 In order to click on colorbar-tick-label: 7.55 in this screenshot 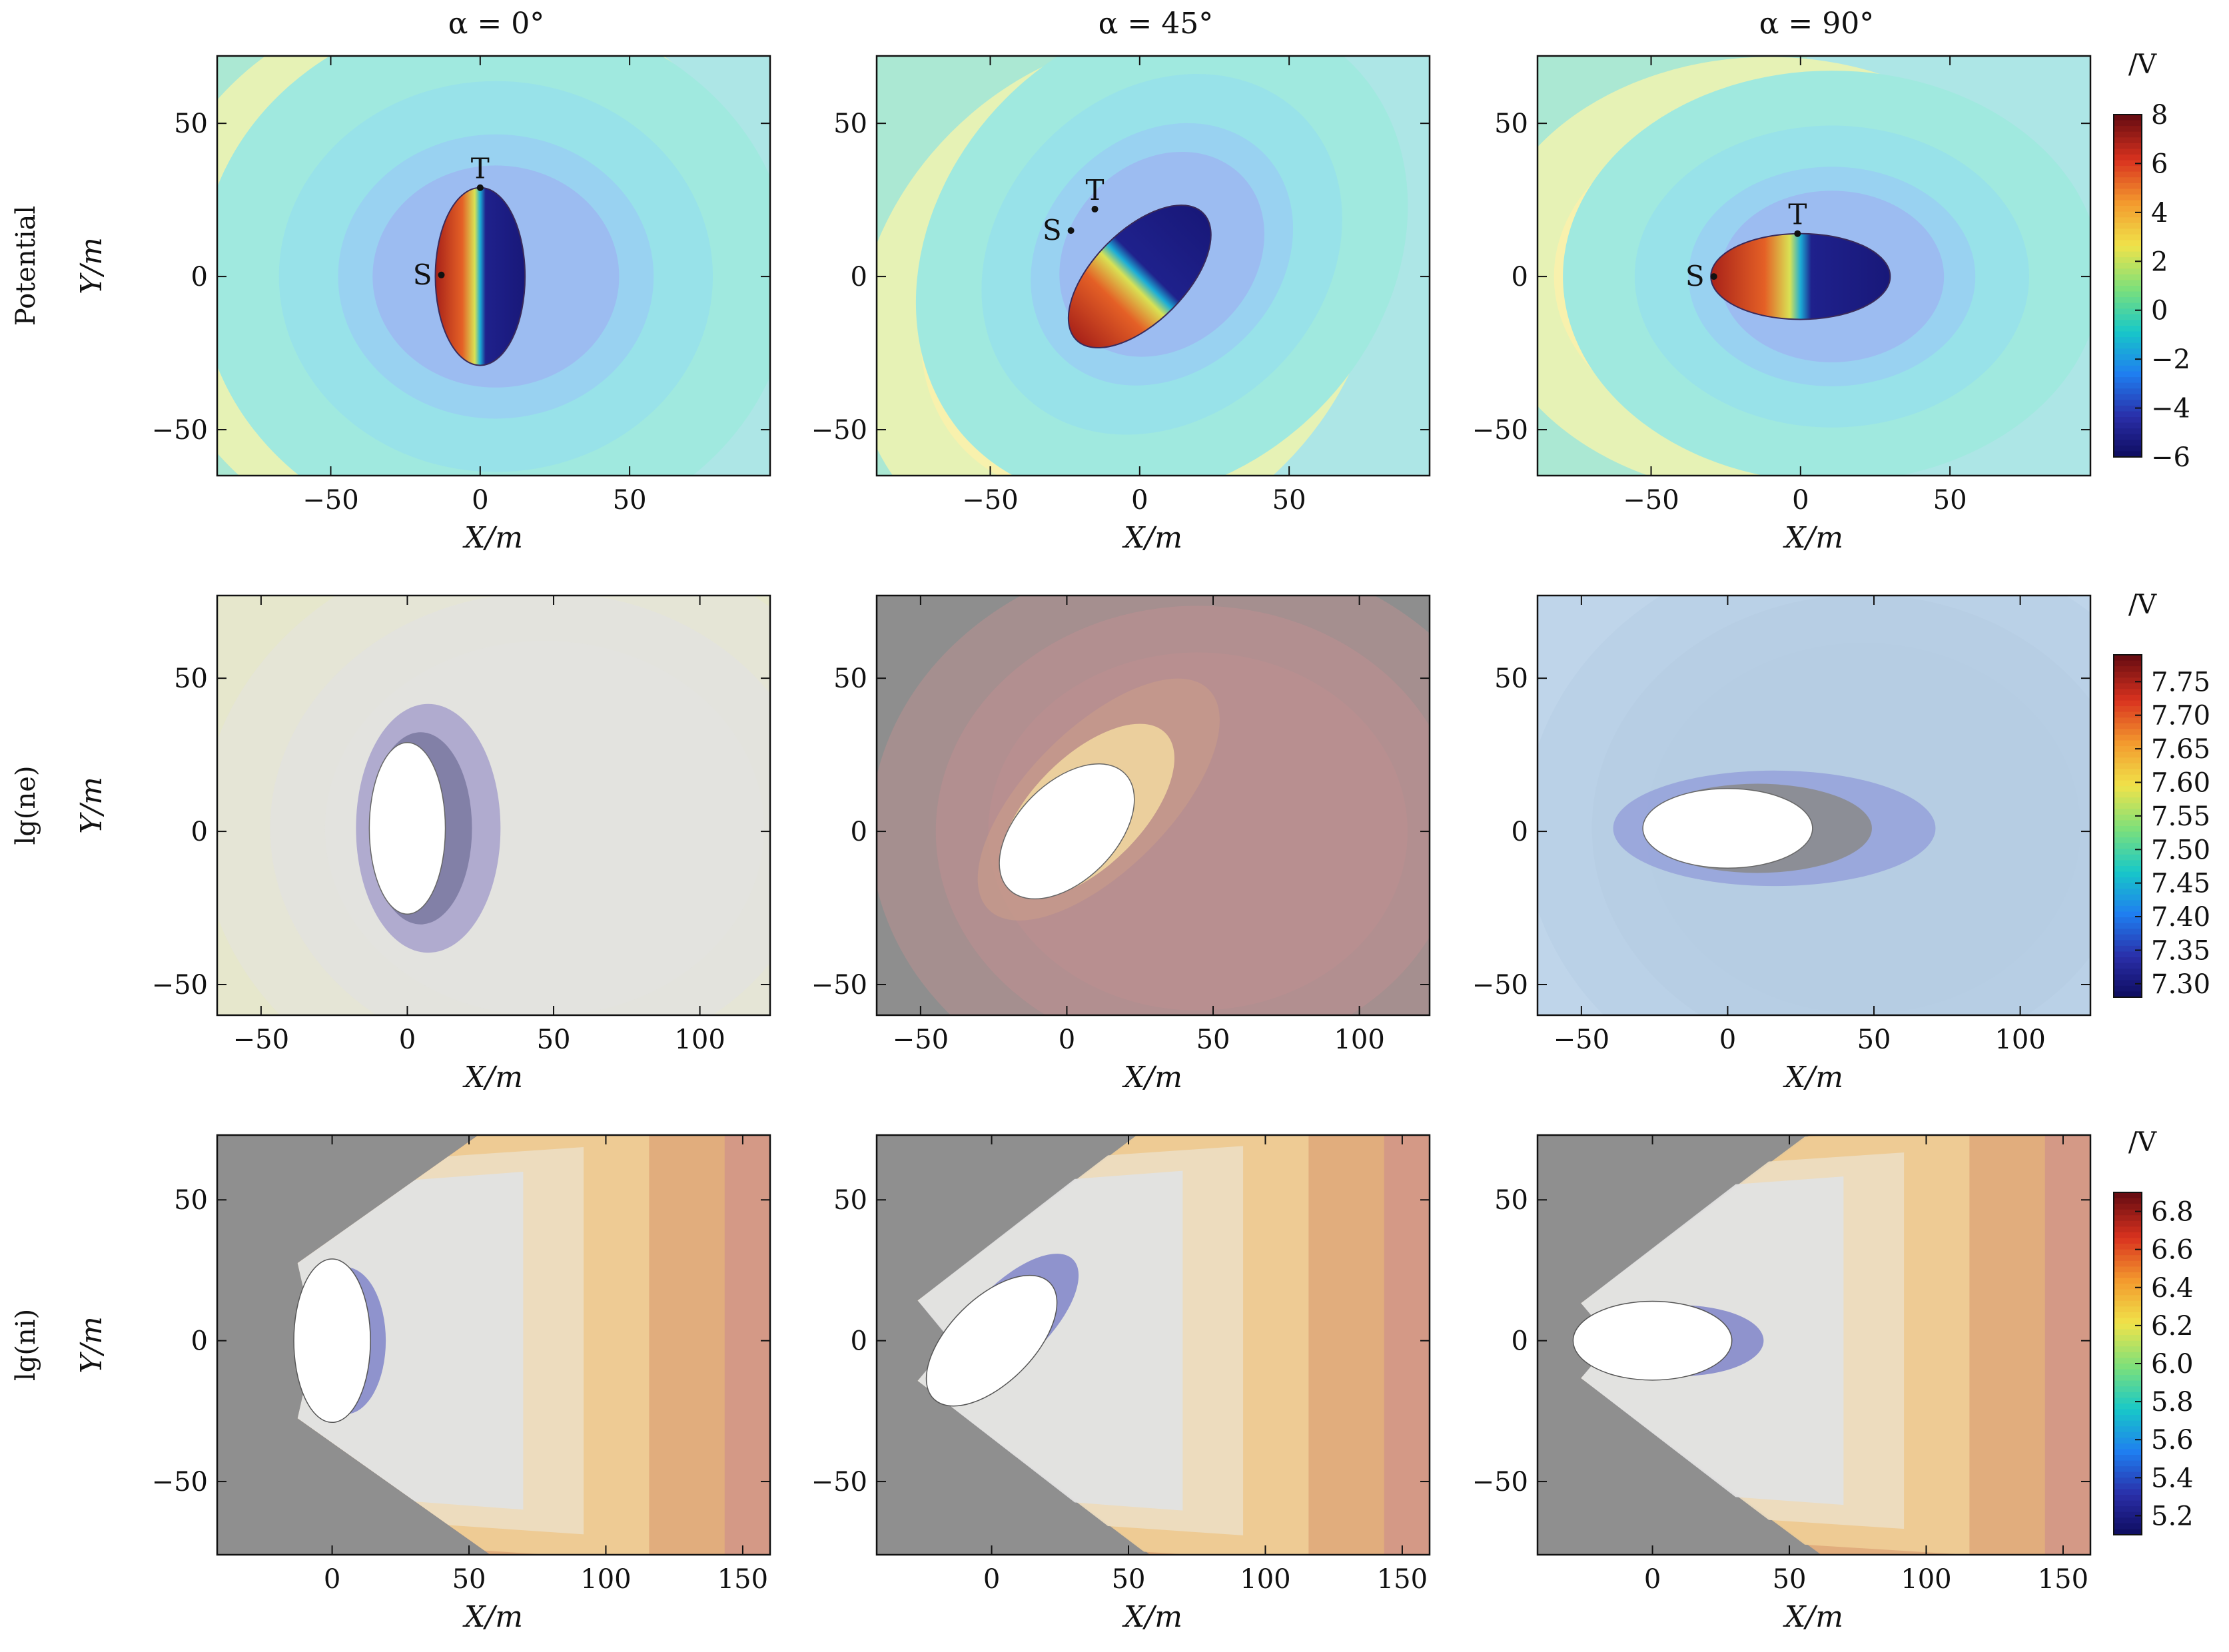, I will do `click(2180, 816)`.